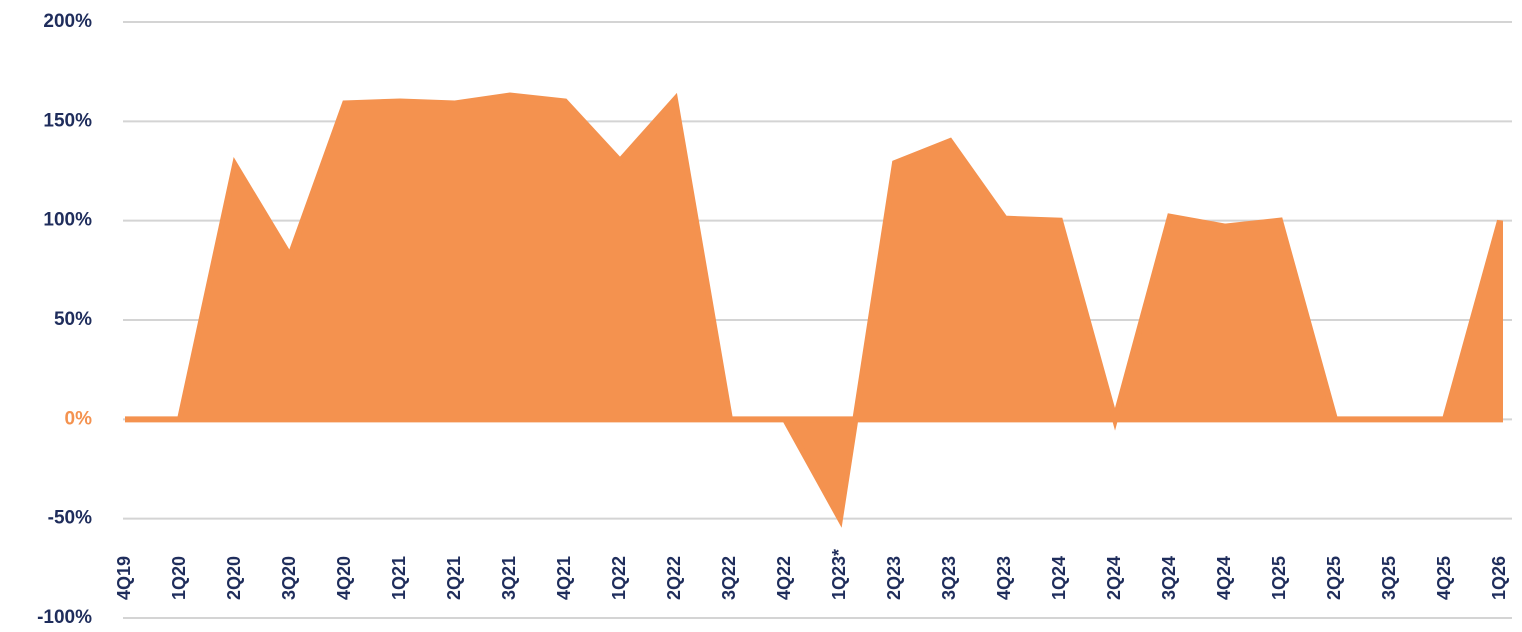  What do you see at coordinates (894, 578) in the screenshot?
I see `x-tick-label: 2Q23` at bounding box center [894, 578].